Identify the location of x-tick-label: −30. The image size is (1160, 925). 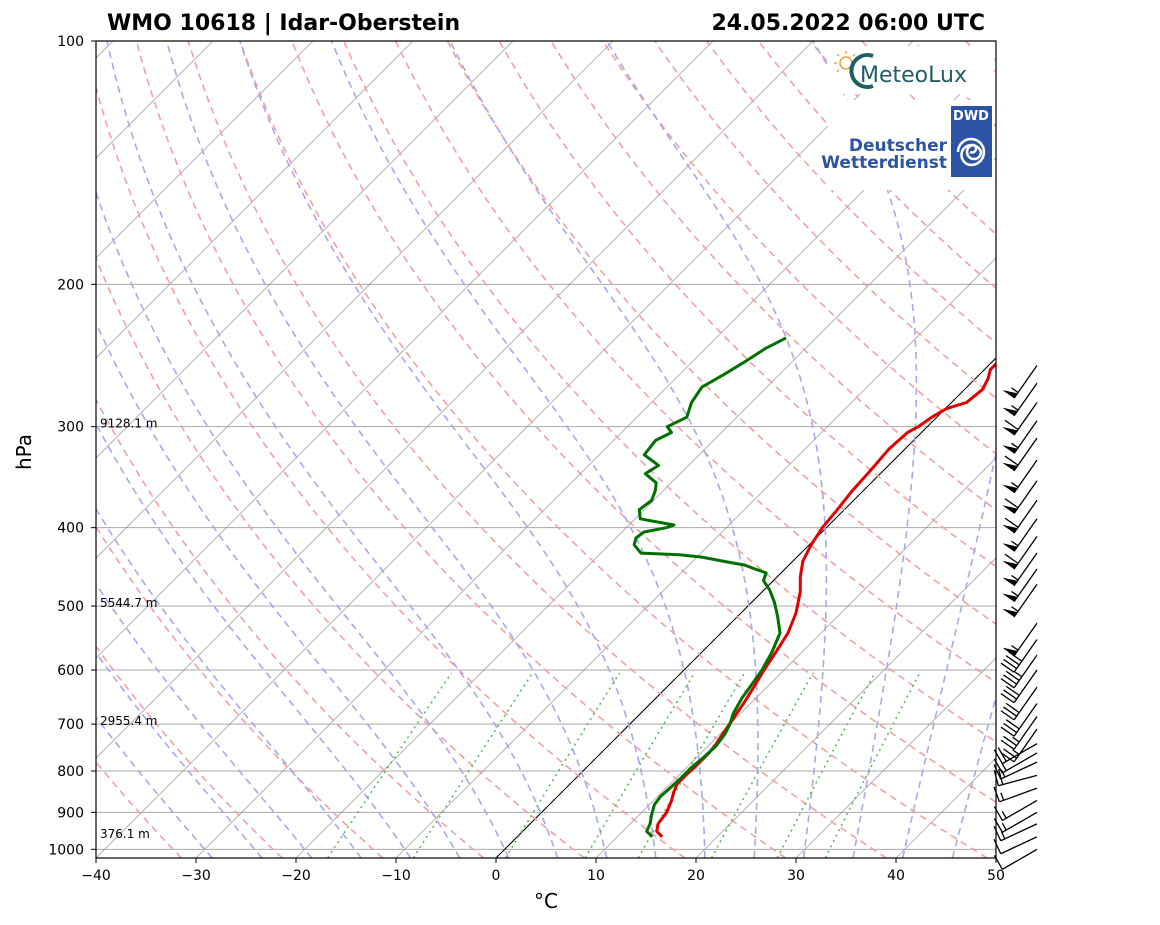
(196, 876).